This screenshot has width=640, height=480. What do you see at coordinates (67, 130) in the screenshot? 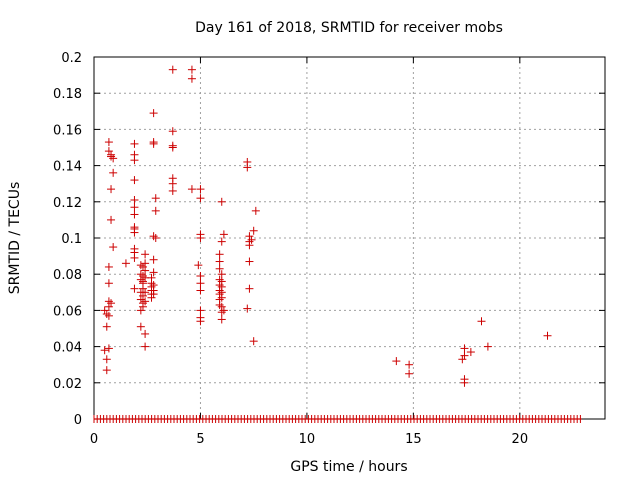
I see `y-tick-label: 0.16` at bounding box center [67, 130].